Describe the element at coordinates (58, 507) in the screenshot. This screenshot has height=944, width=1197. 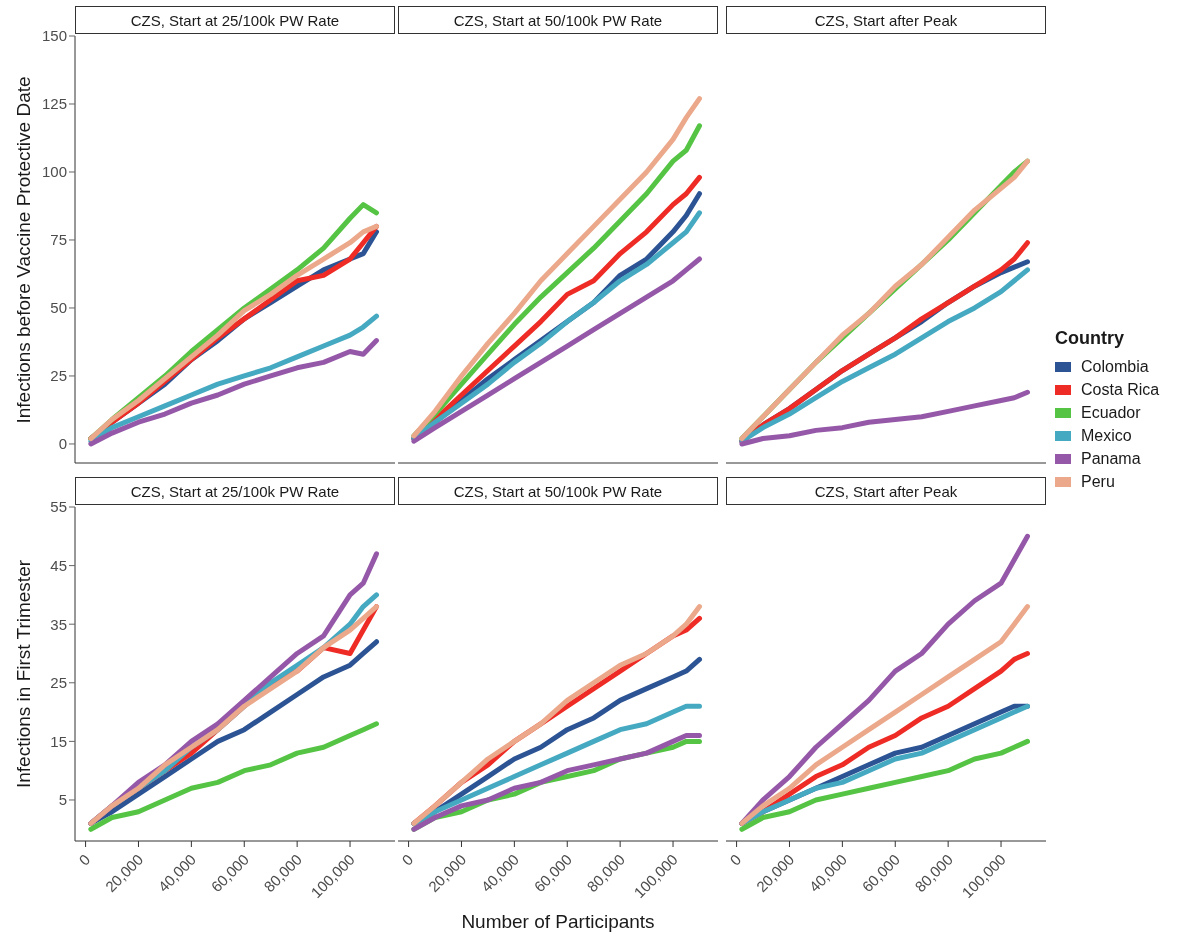
I see `y-tick-label: 55` at that location.